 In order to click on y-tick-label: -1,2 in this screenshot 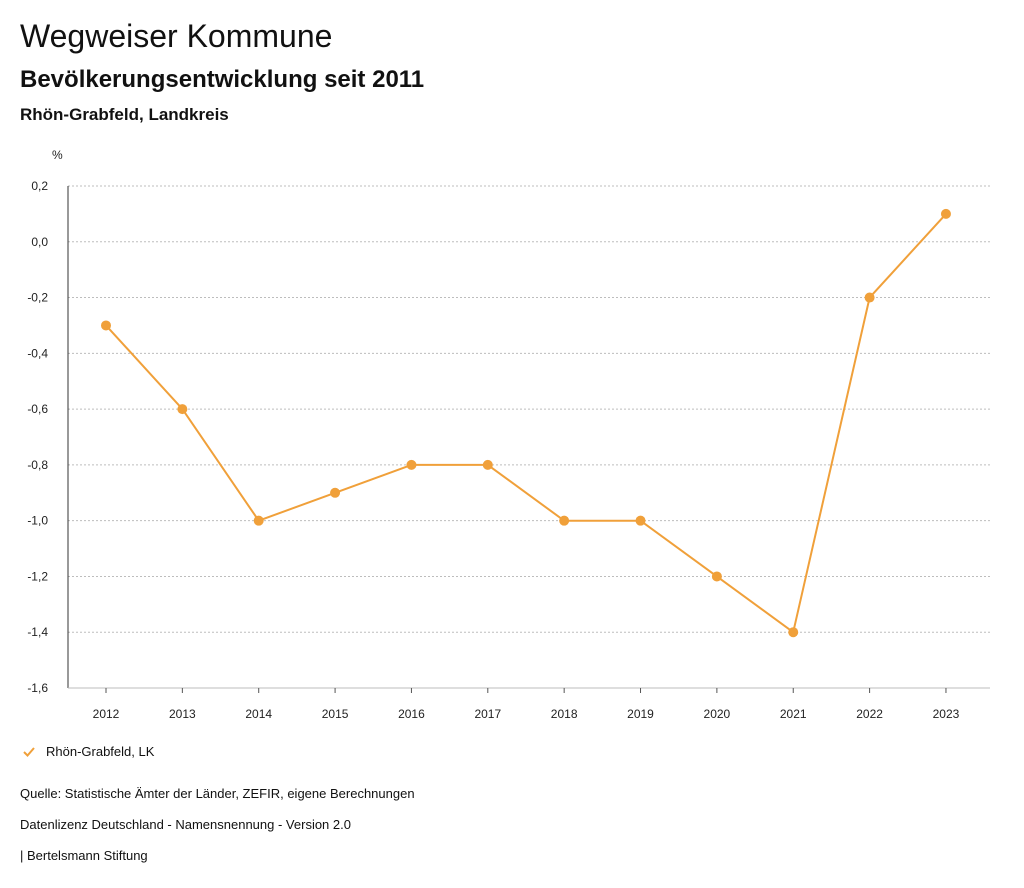, I will do `click(37, 576)`.